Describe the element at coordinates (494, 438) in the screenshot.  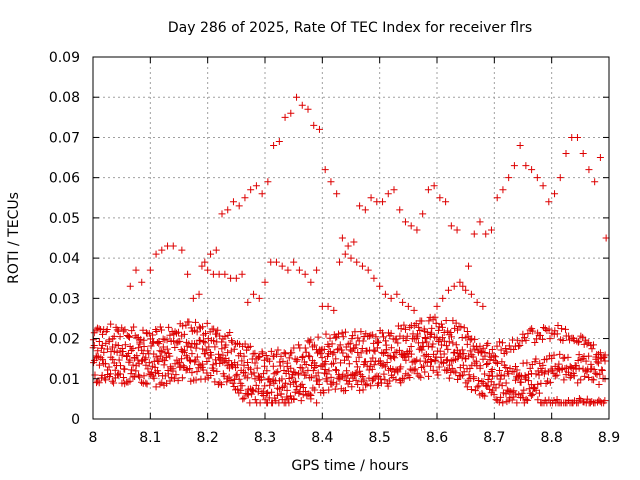
I see `x-tick-label: 8.7` at that location.